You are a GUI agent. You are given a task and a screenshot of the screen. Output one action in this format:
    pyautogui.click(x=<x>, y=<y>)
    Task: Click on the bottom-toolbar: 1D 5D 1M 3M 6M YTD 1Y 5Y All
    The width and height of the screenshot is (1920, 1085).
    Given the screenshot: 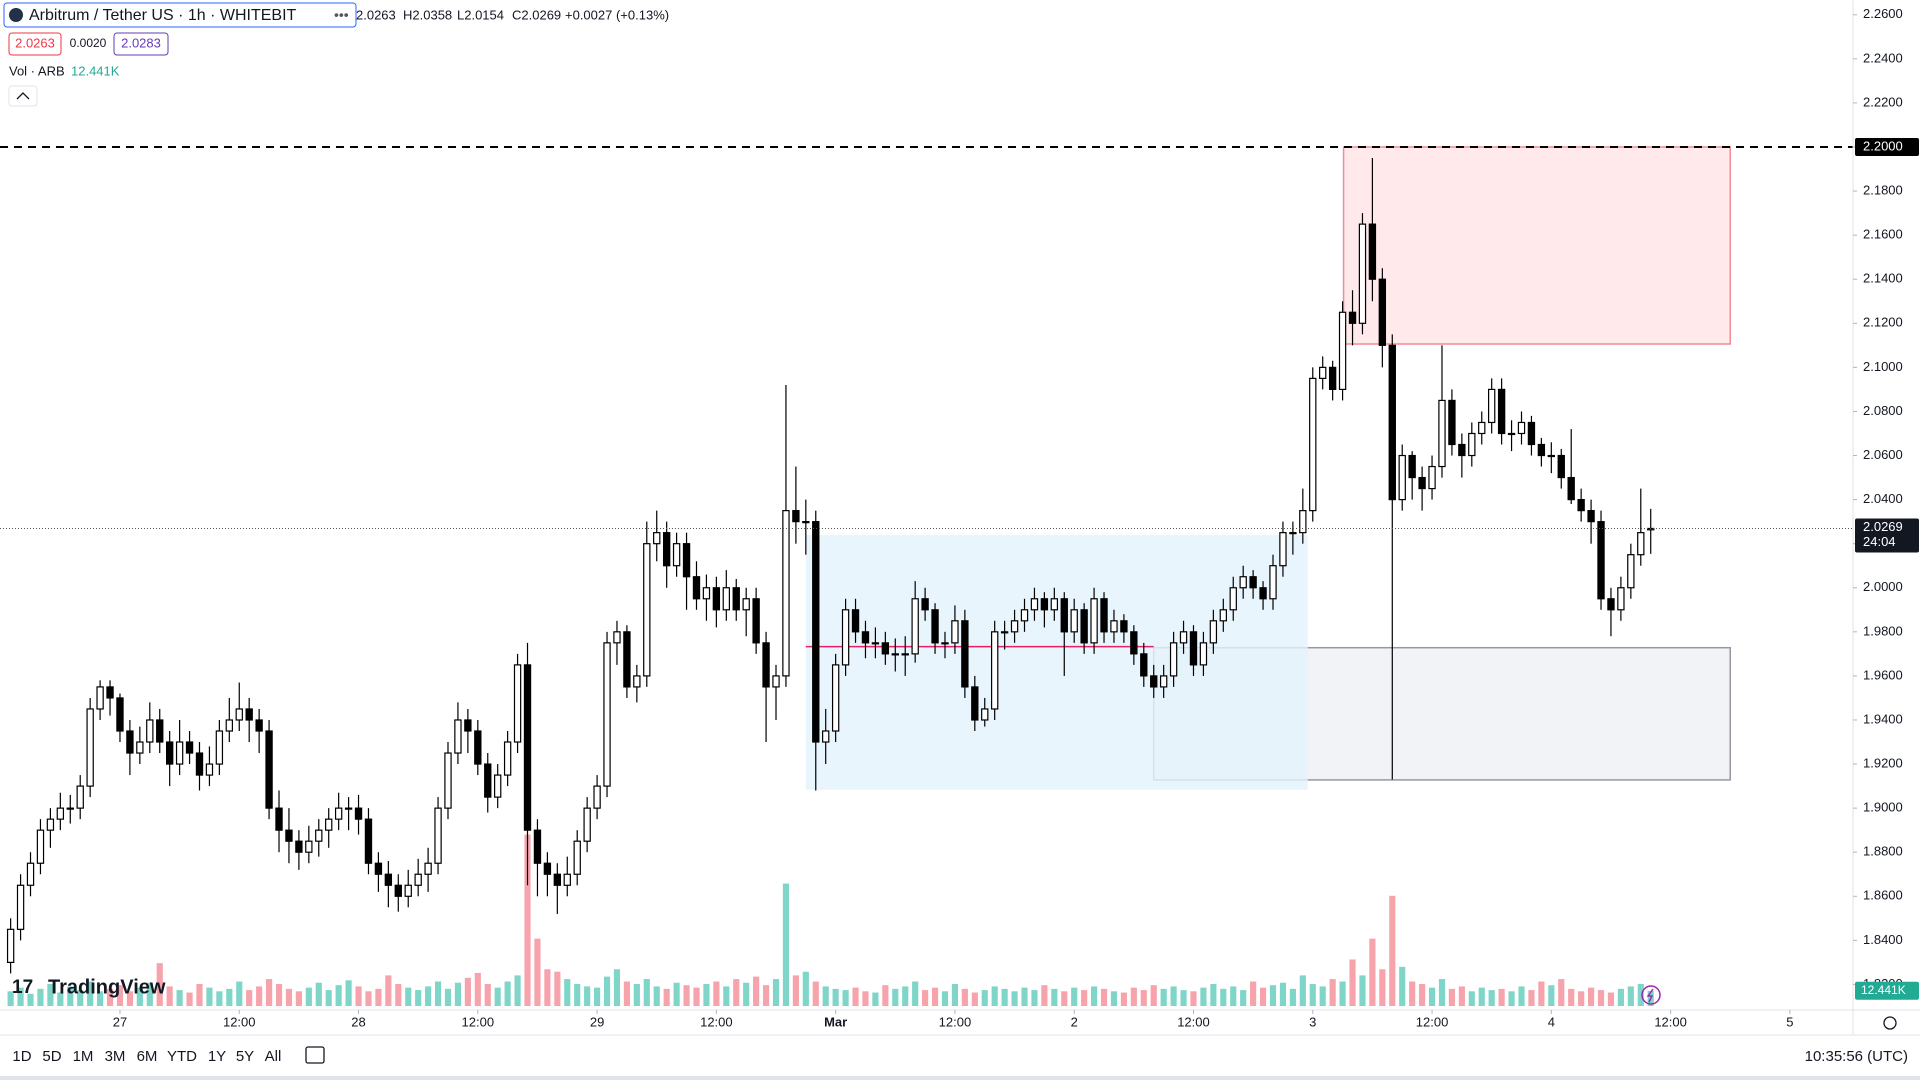 What is the action you would take?
    pyautogui.click(x=146, y=1056)
    